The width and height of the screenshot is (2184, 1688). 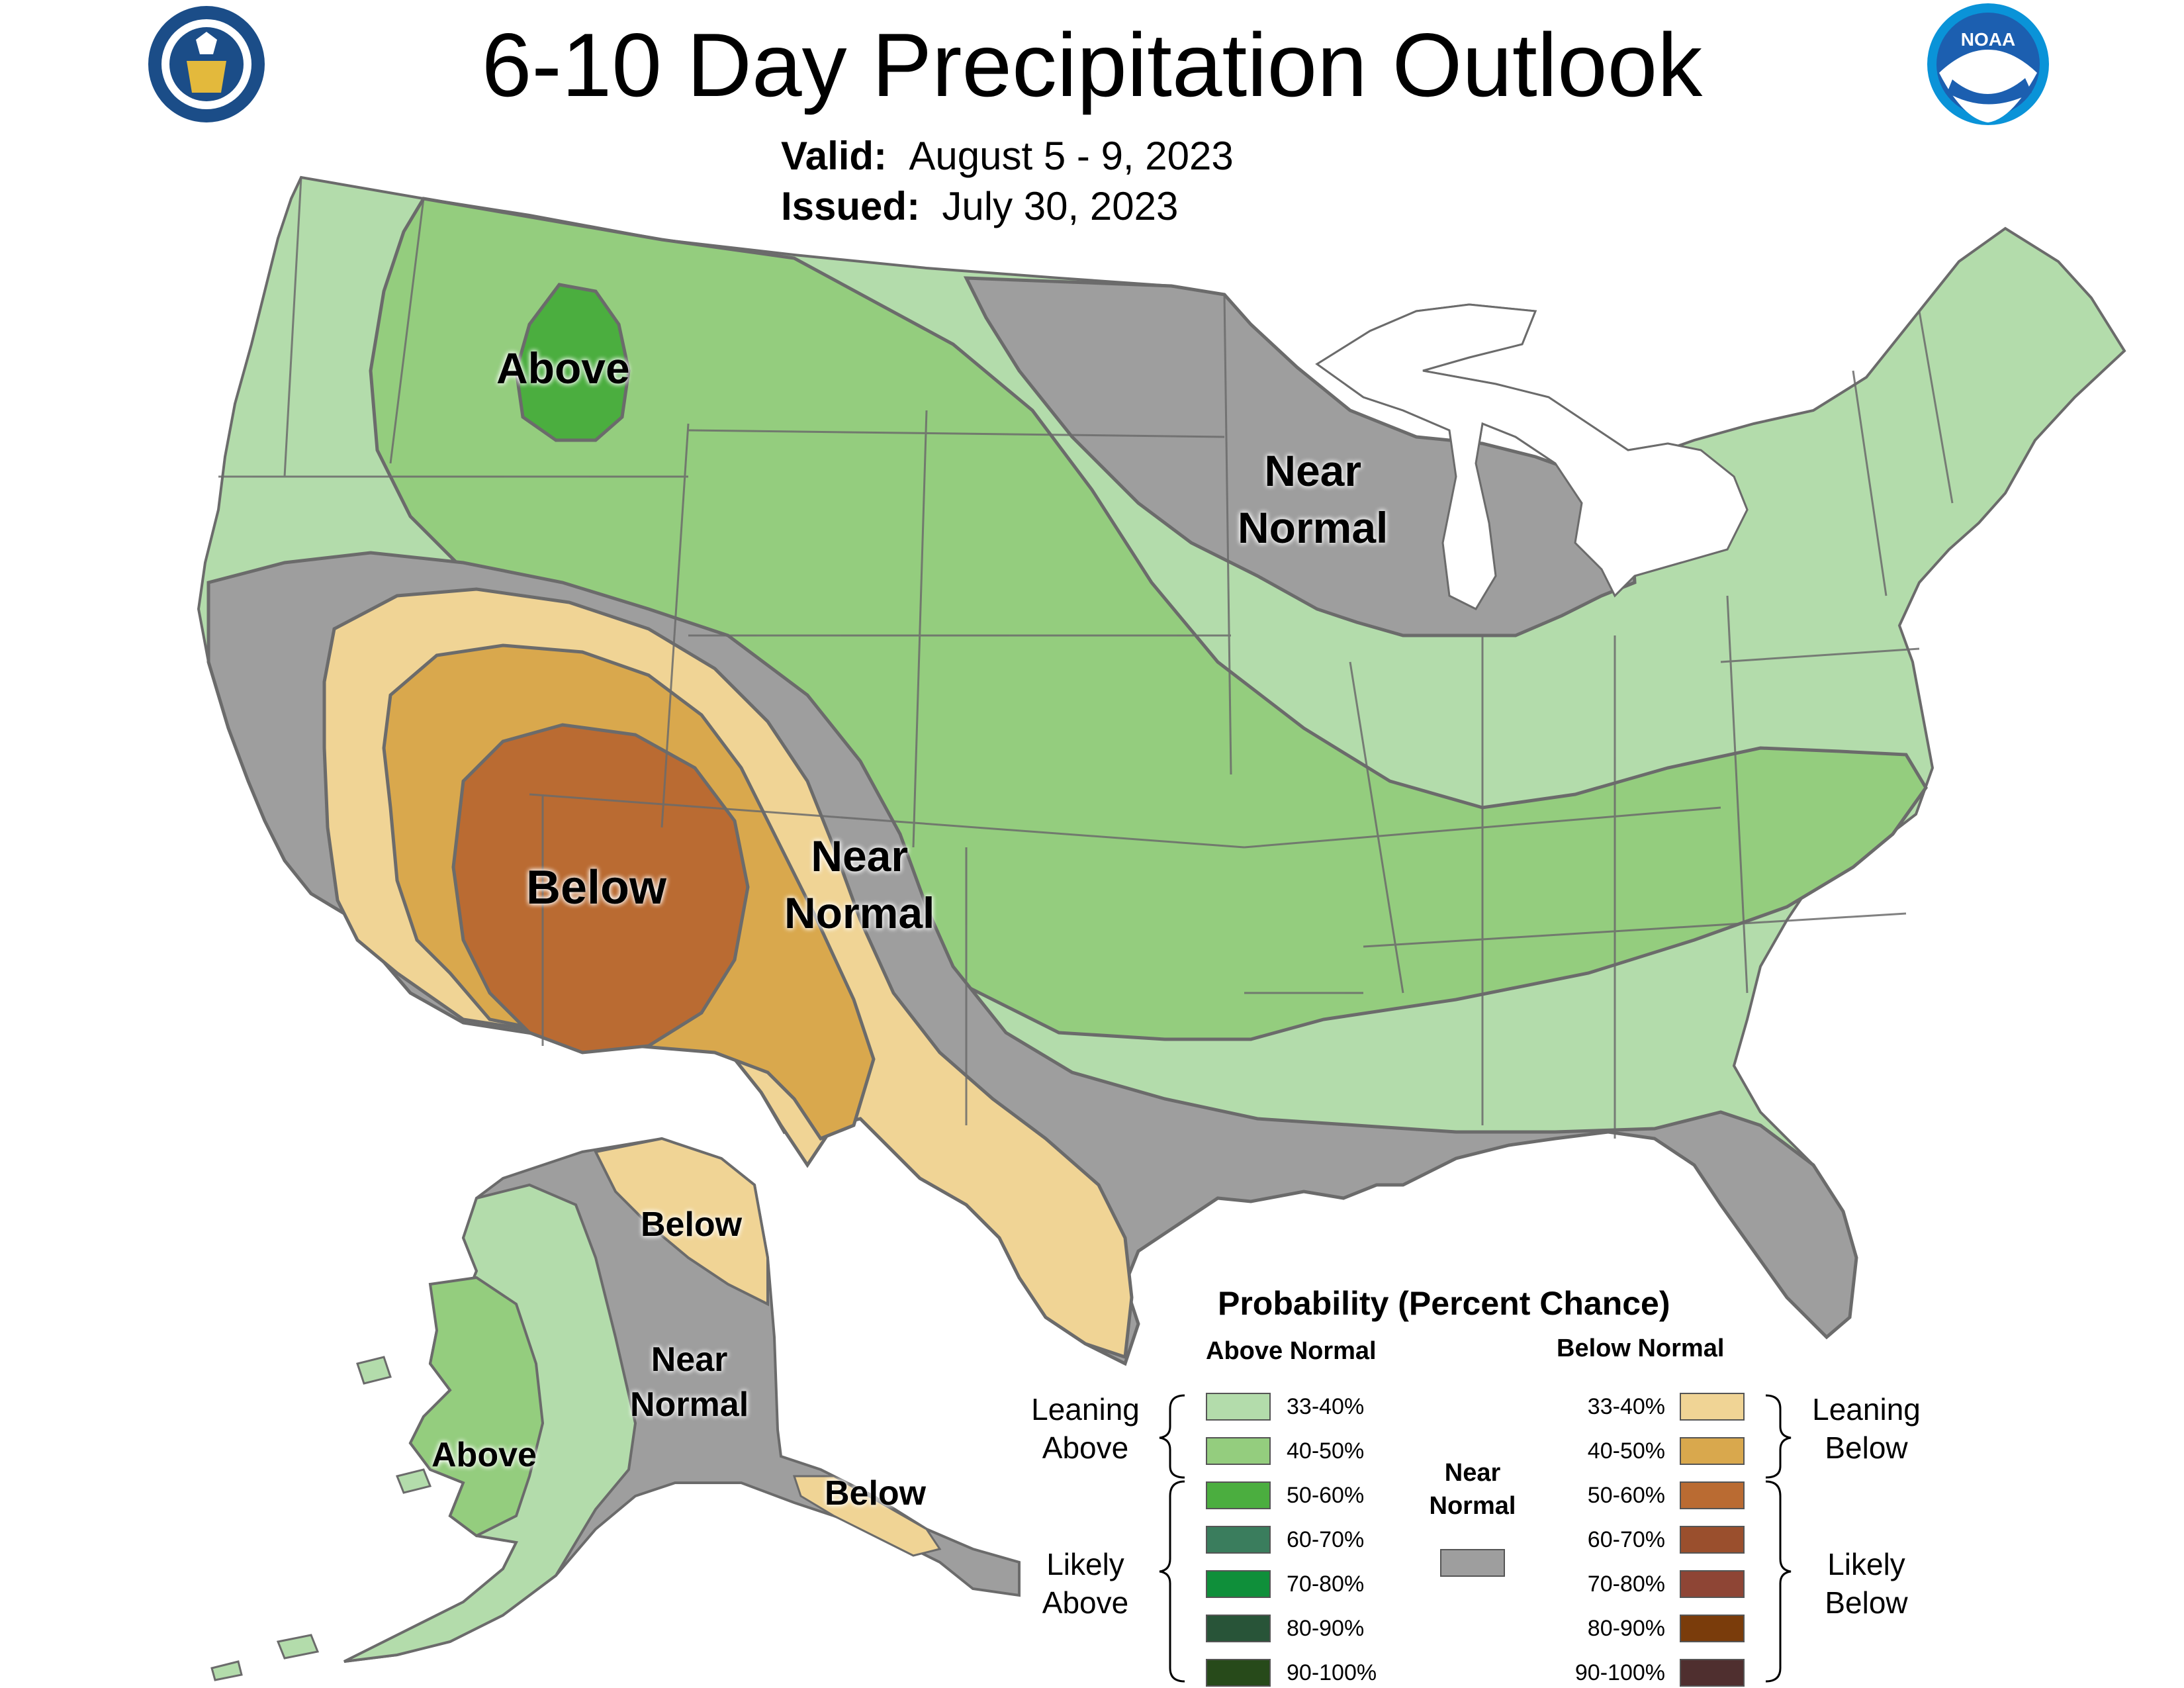 What do you see at coordinates (692, 1224) in the screenshot?
I see `map-label-alaska-below-north: Below` at bounding box center [692, 1224].